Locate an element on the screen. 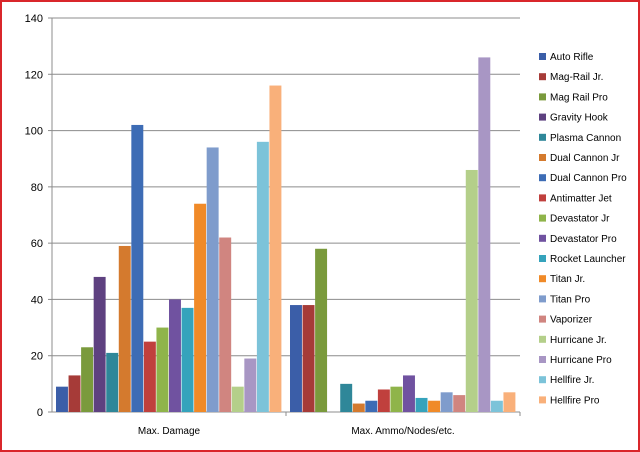 Image resolution: width=640 pixels, height=452 pixels. legend-label: Vaporizer is located at coordinates (571, 320).